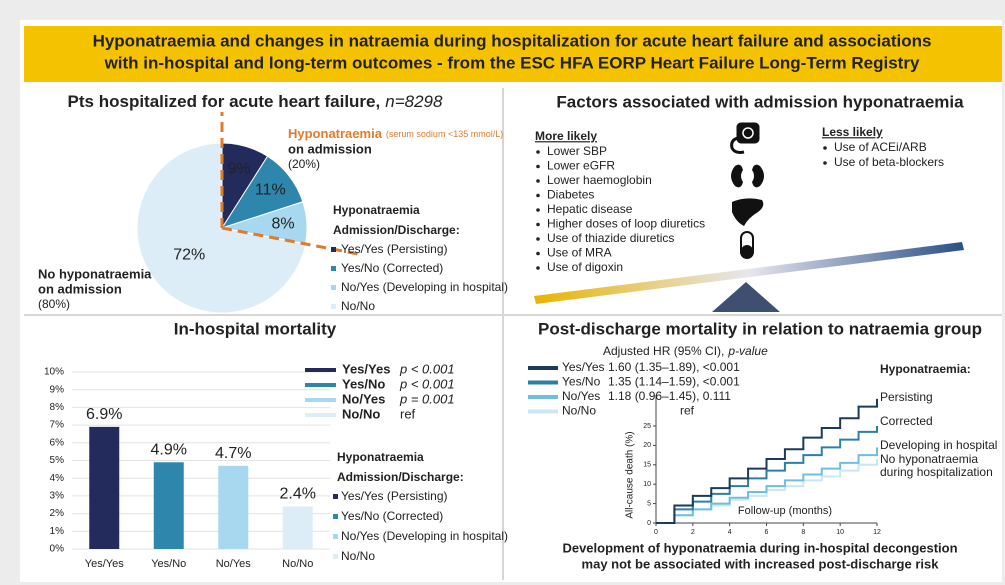 This screenshot has width=1005, height=585. Describe the element at coordinates (674, 382) in the screenshot. I see `hr-value: 1.35 (1.14–1.59), <0.001` at that location.